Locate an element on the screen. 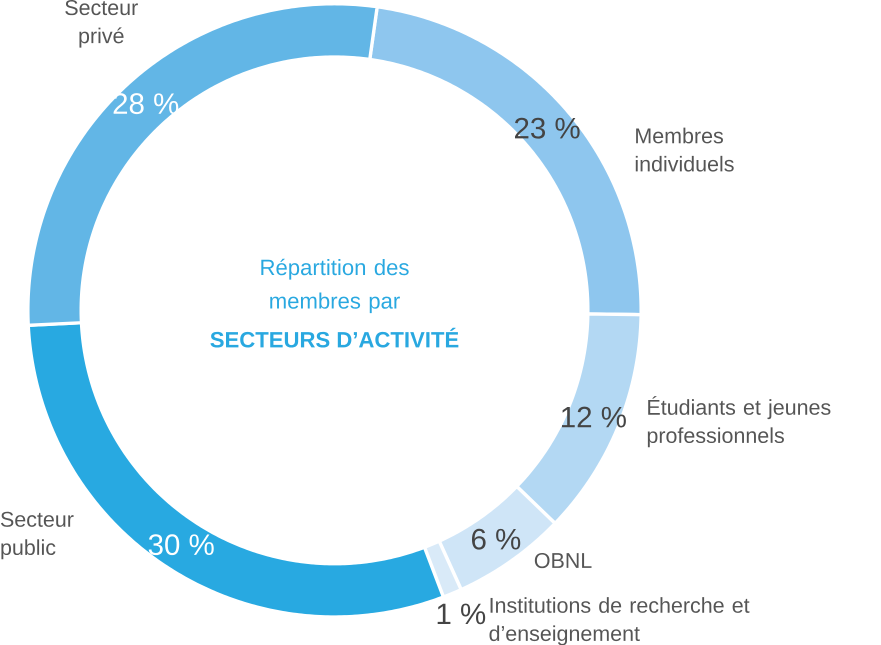  slice-label: Secteur public is located at coordinates (37, 536).